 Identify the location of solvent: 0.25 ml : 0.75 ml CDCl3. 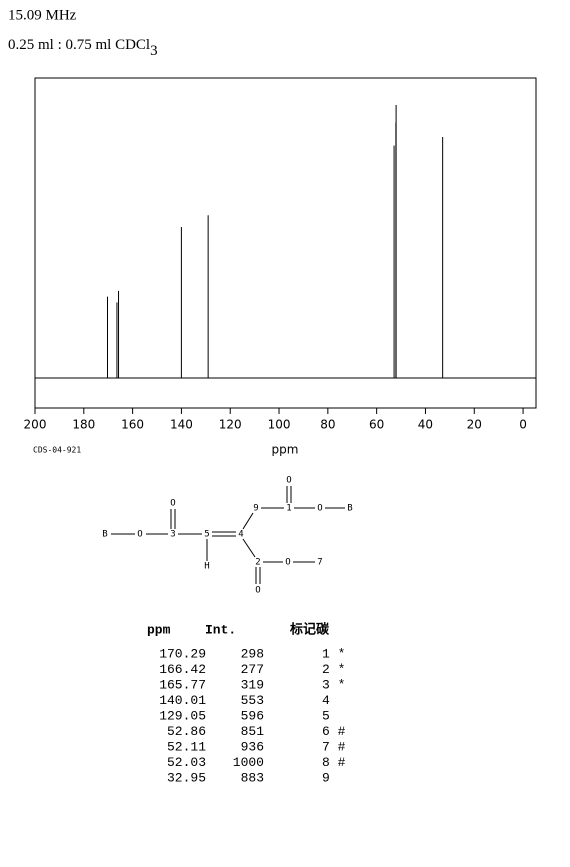
(83, 48).